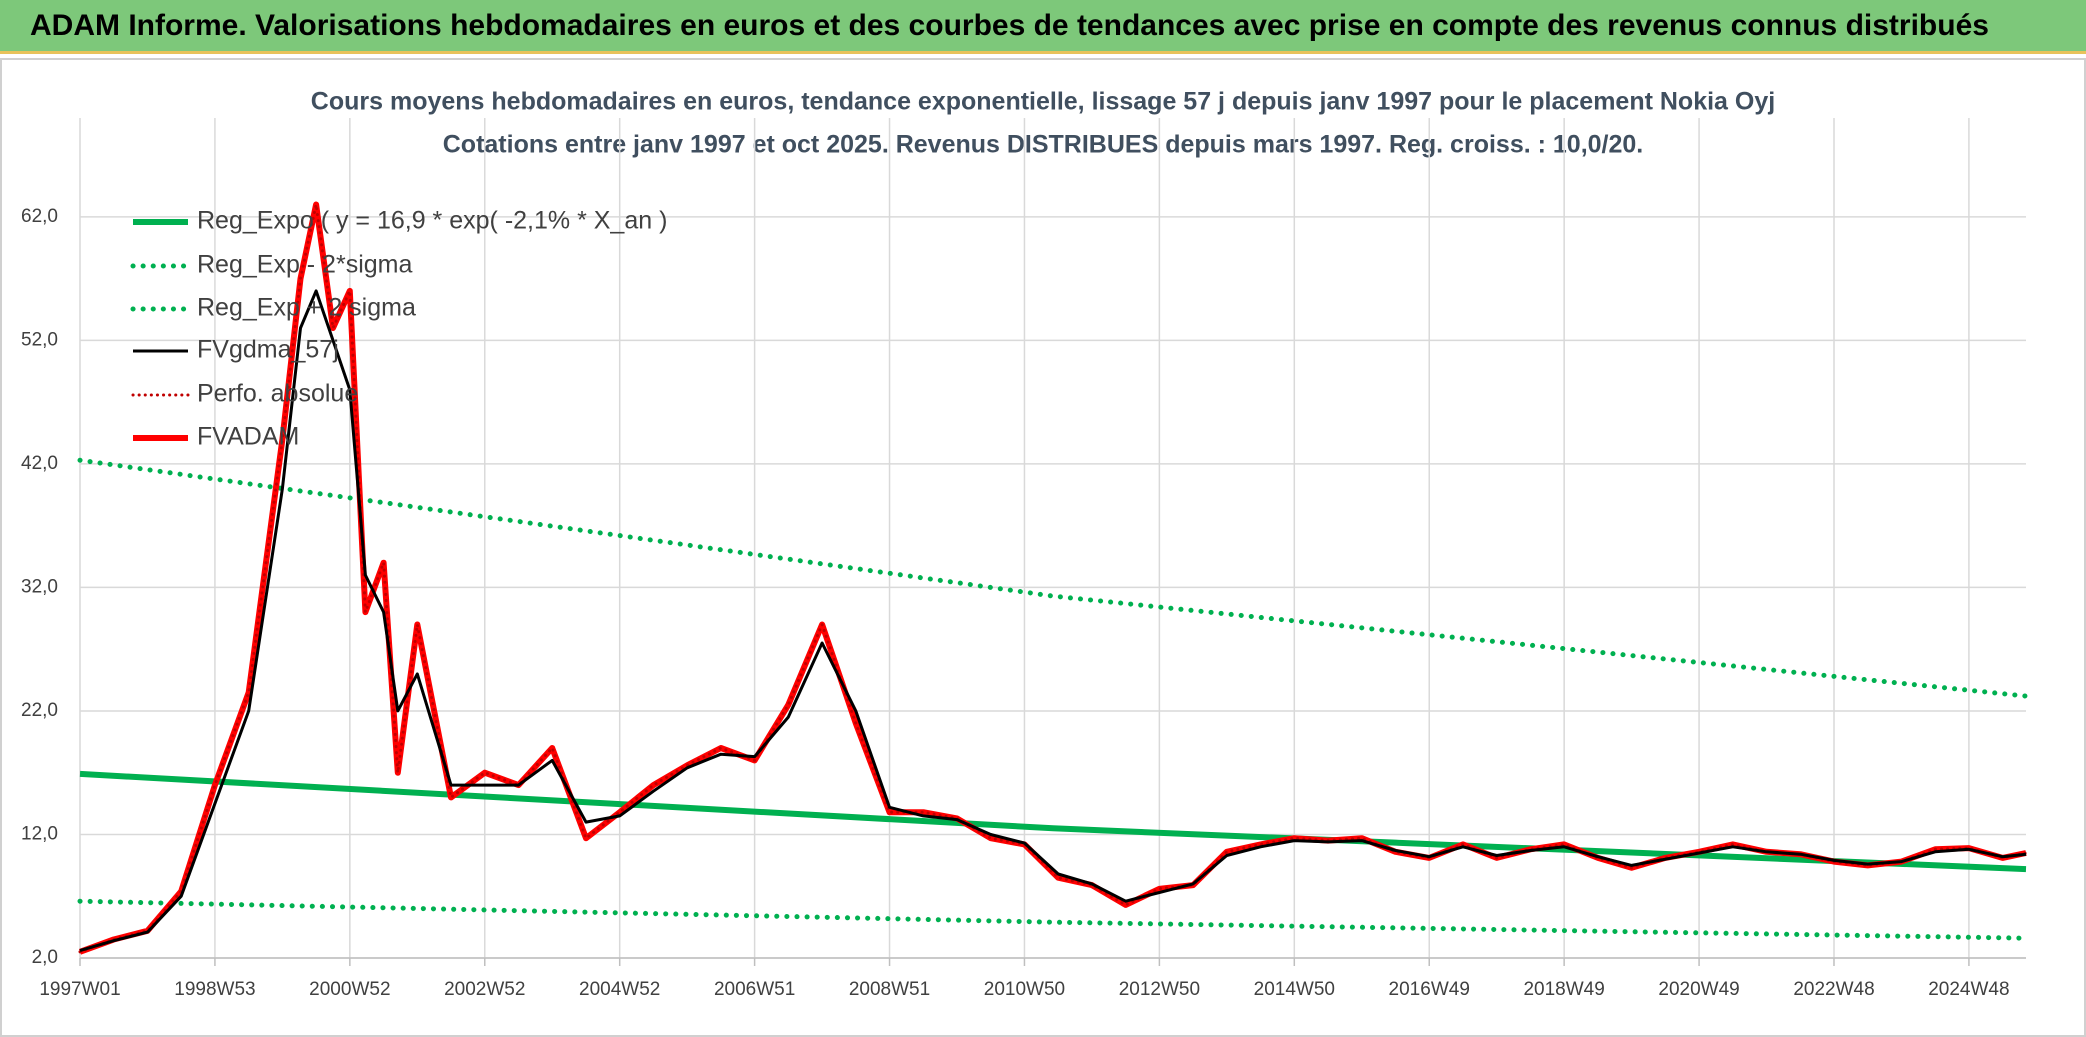  What do you see at coordinates (306, 308) in the screenshot?
I see `legend-label: Reg_Exp + 2 sigma` at bounding box center [306, 308].